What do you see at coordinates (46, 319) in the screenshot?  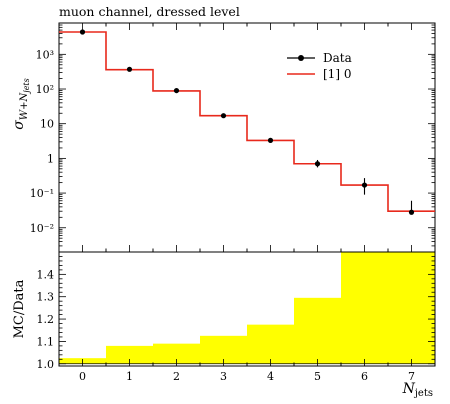 I see `ratio-y-tick-label: 1.2` at bounding box center [46, 319].